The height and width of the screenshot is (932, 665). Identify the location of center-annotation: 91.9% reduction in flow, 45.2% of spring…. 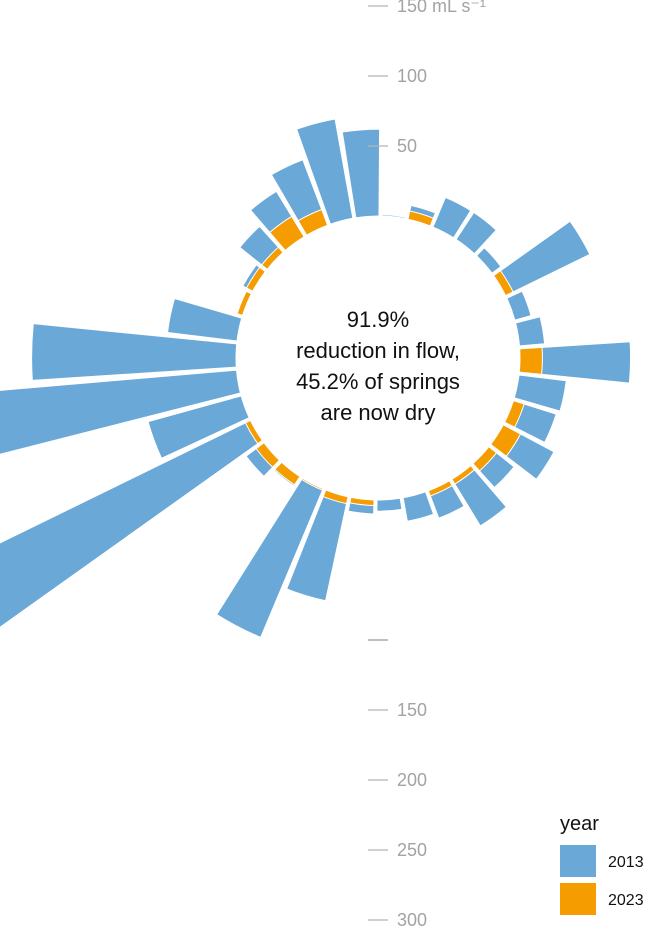
(378, 366).